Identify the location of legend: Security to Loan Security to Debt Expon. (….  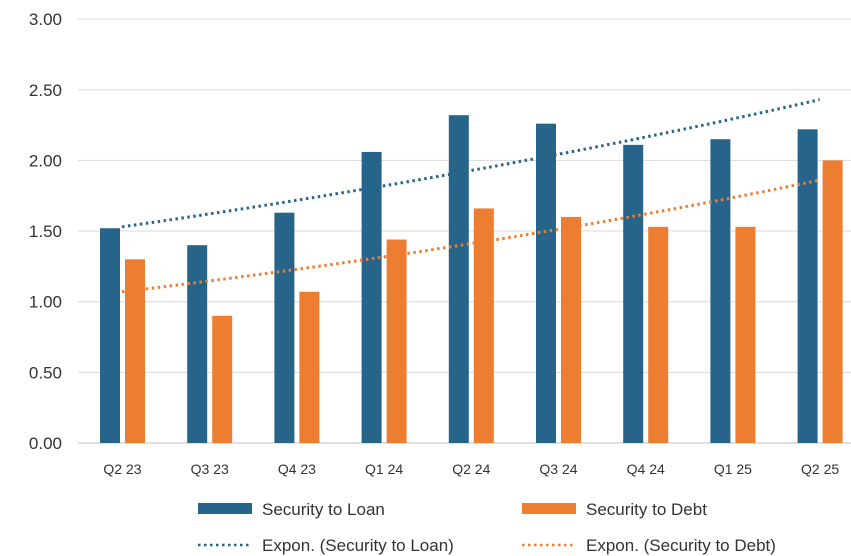
(487, 527).